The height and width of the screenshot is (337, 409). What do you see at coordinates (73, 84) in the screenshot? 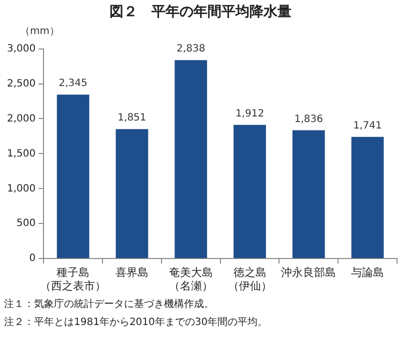
I see `data-label: 2,345` at bounding box center [73, 84].